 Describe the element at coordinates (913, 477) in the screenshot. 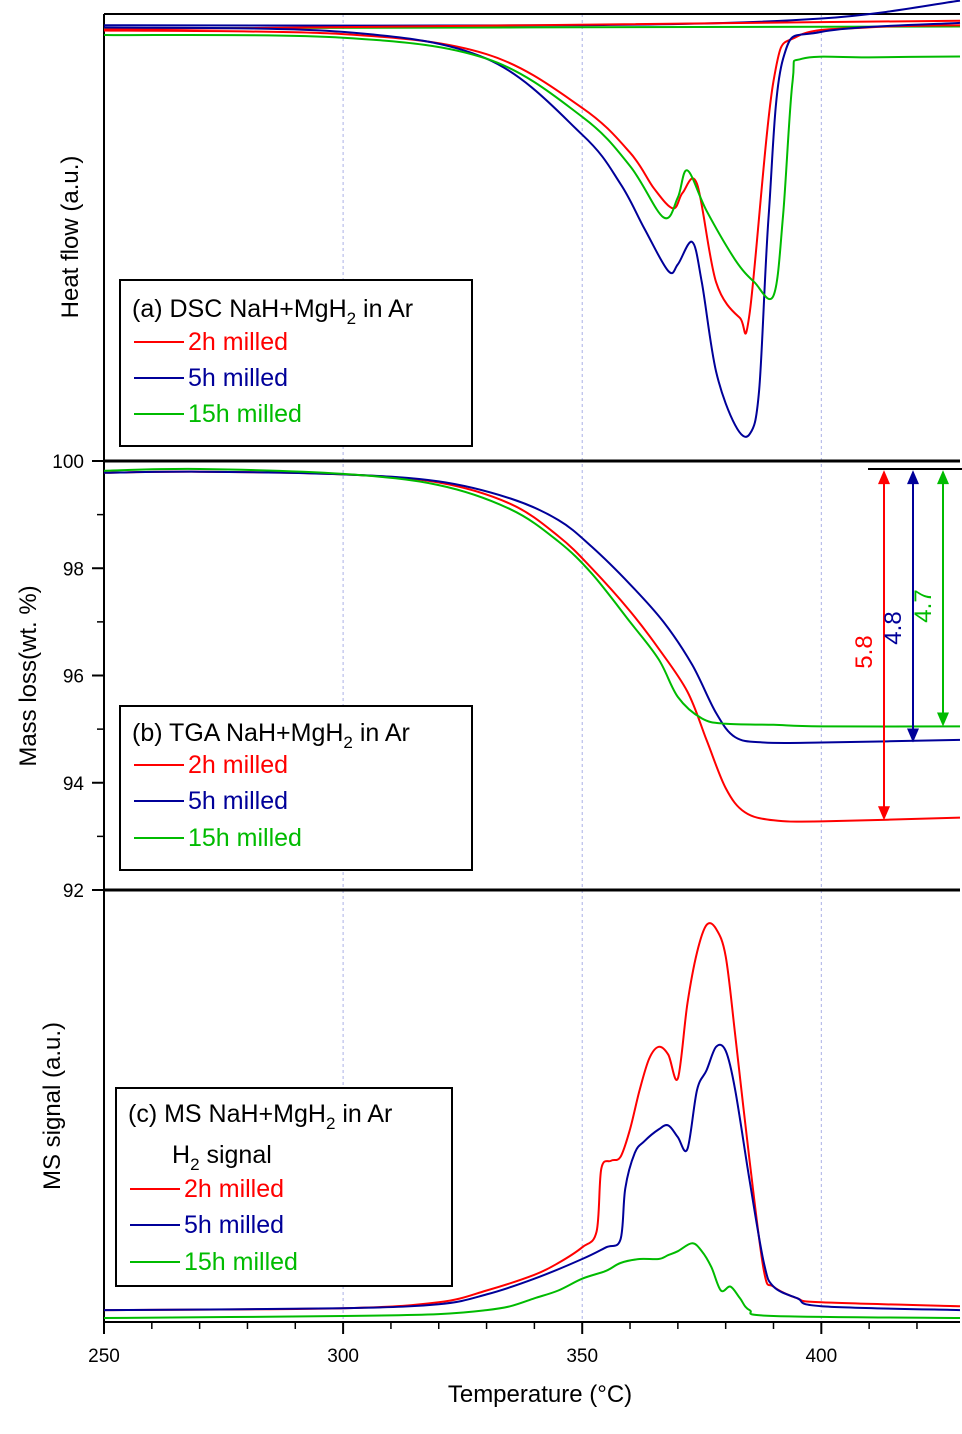

I see `annotation-arrowhead-top-4.8` at that location.